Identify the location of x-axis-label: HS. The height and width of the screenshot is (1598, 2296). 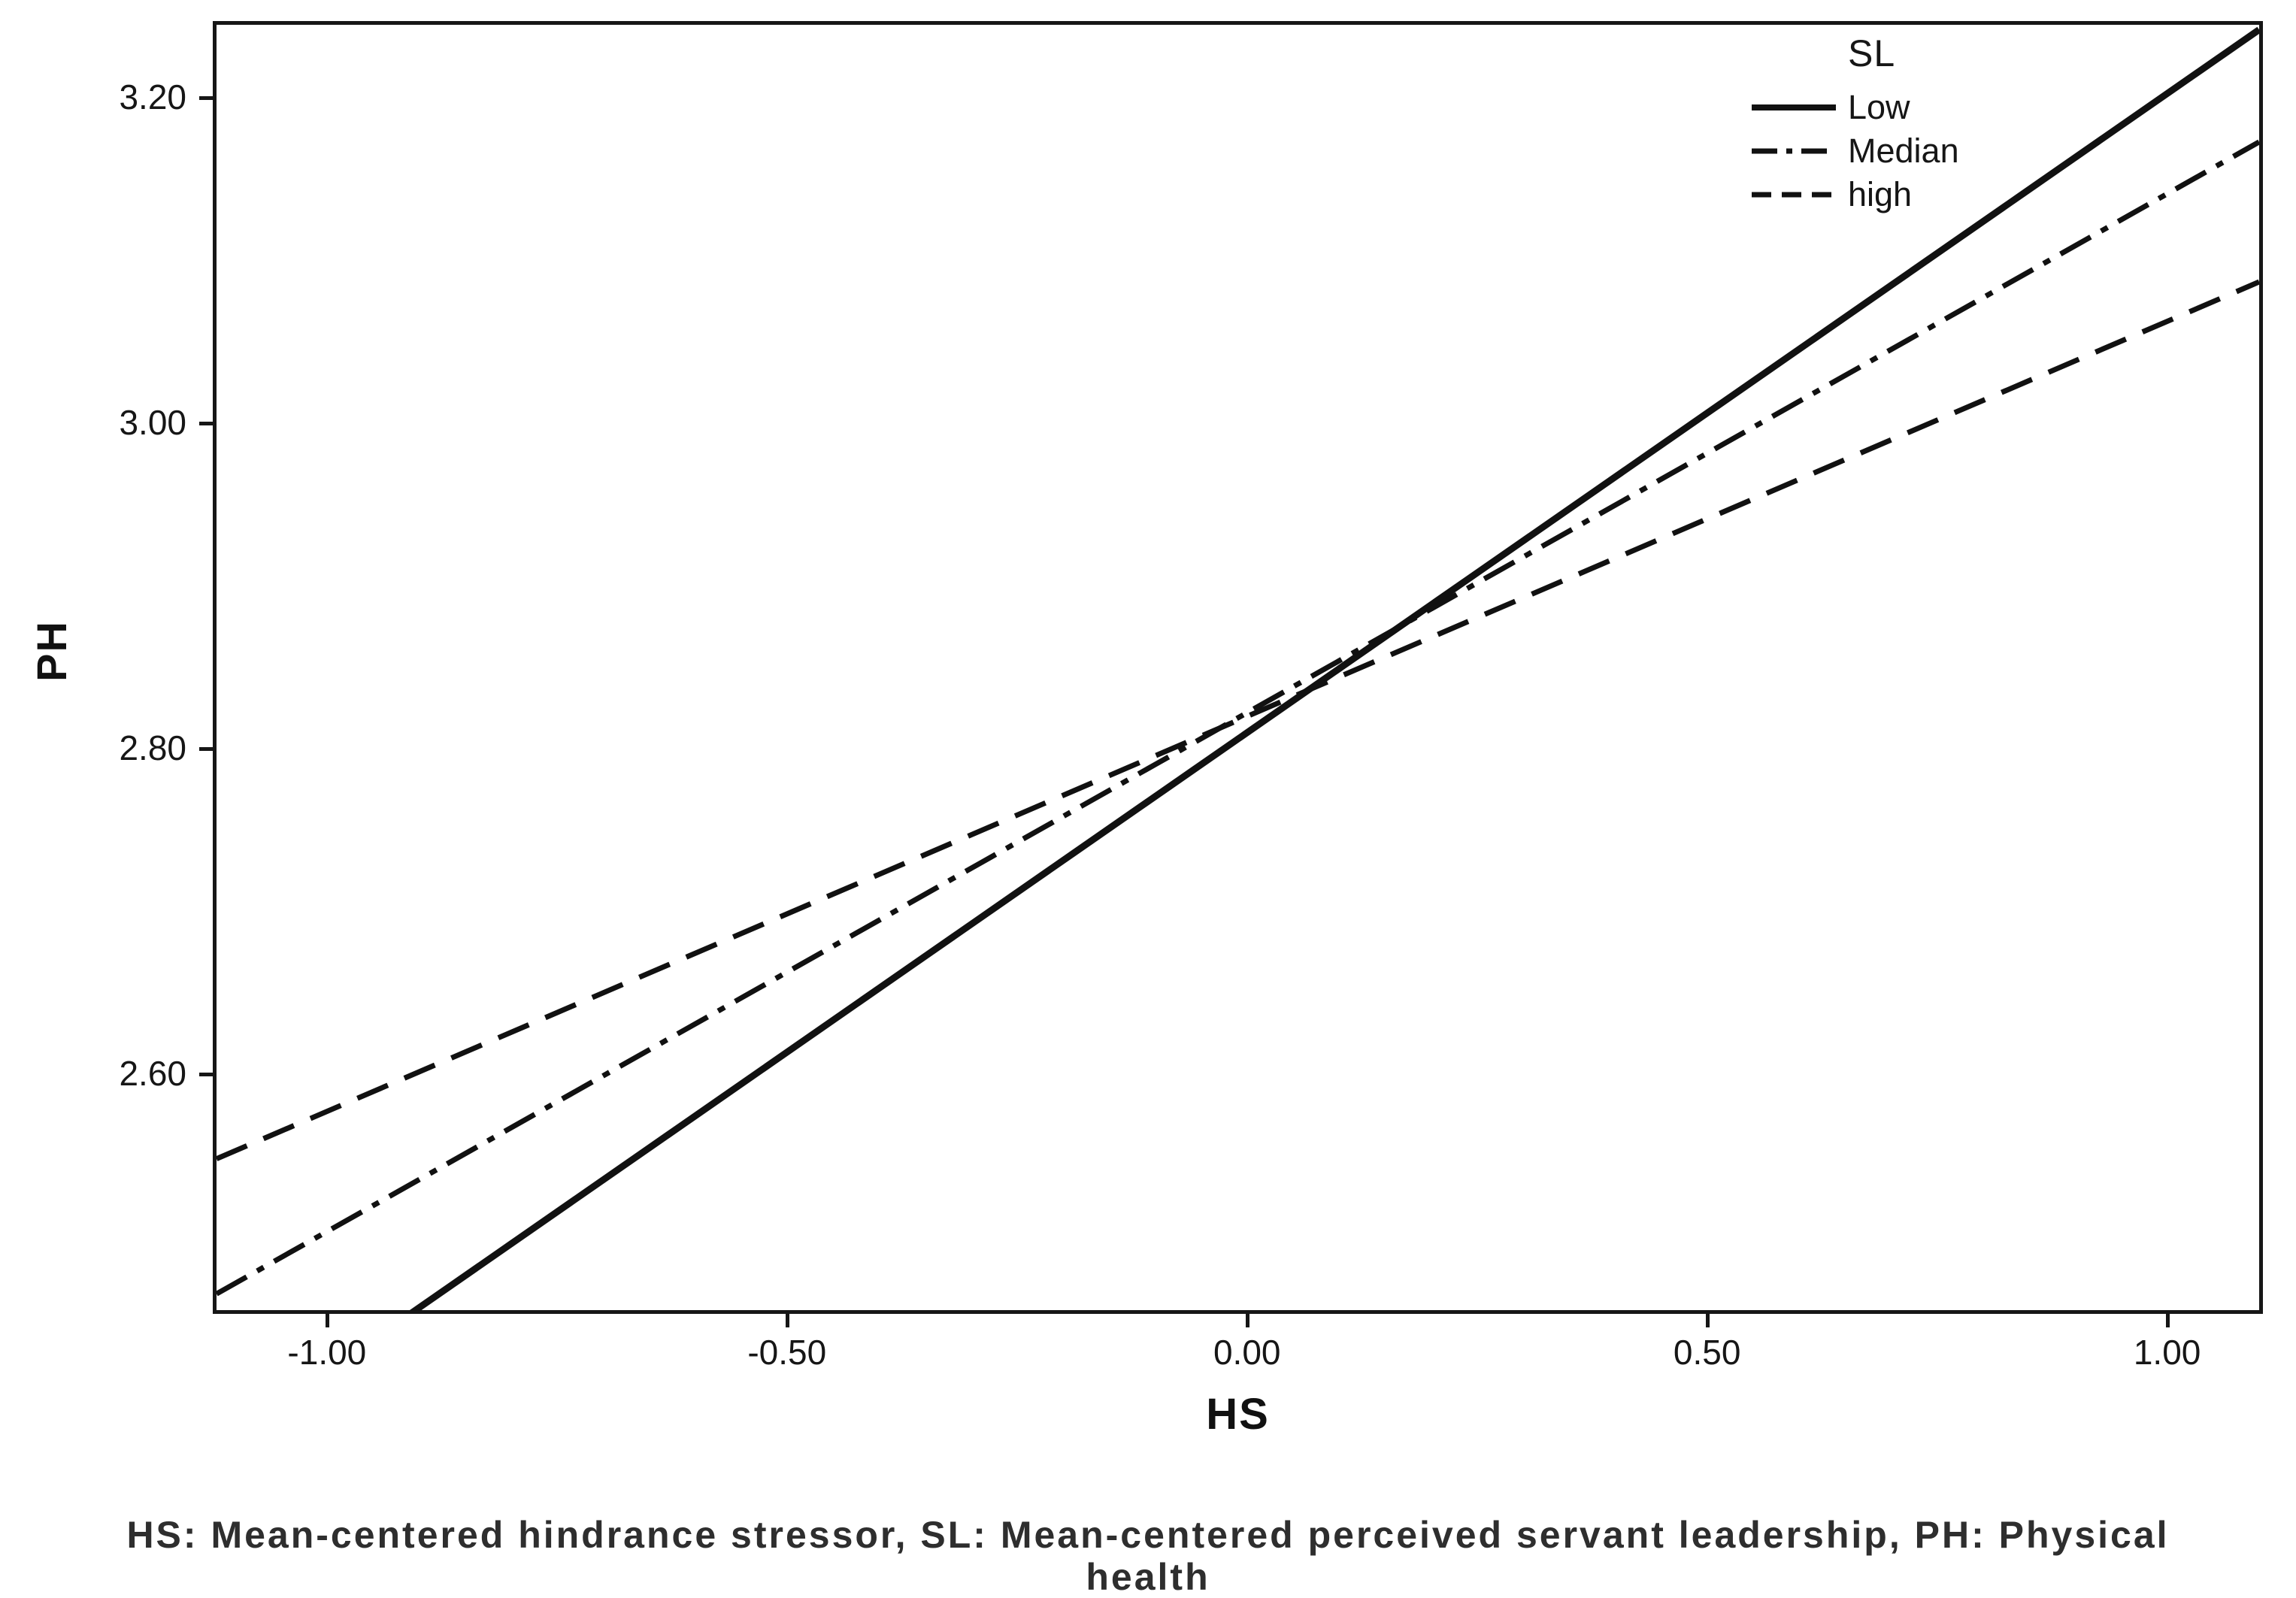
(1238, 1414).